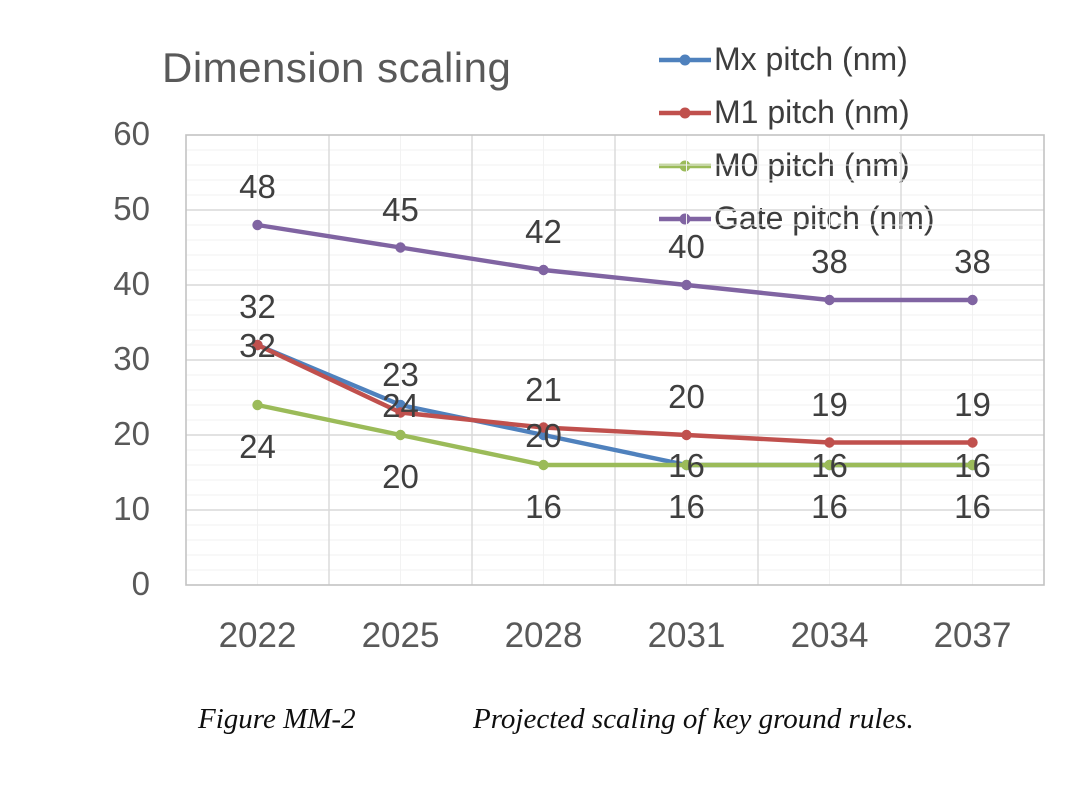 The image size is (1080, 796). Describe the element at coordinates (400, 635) in the screenshot. I see `x-axis-tick: 2025` at that location.